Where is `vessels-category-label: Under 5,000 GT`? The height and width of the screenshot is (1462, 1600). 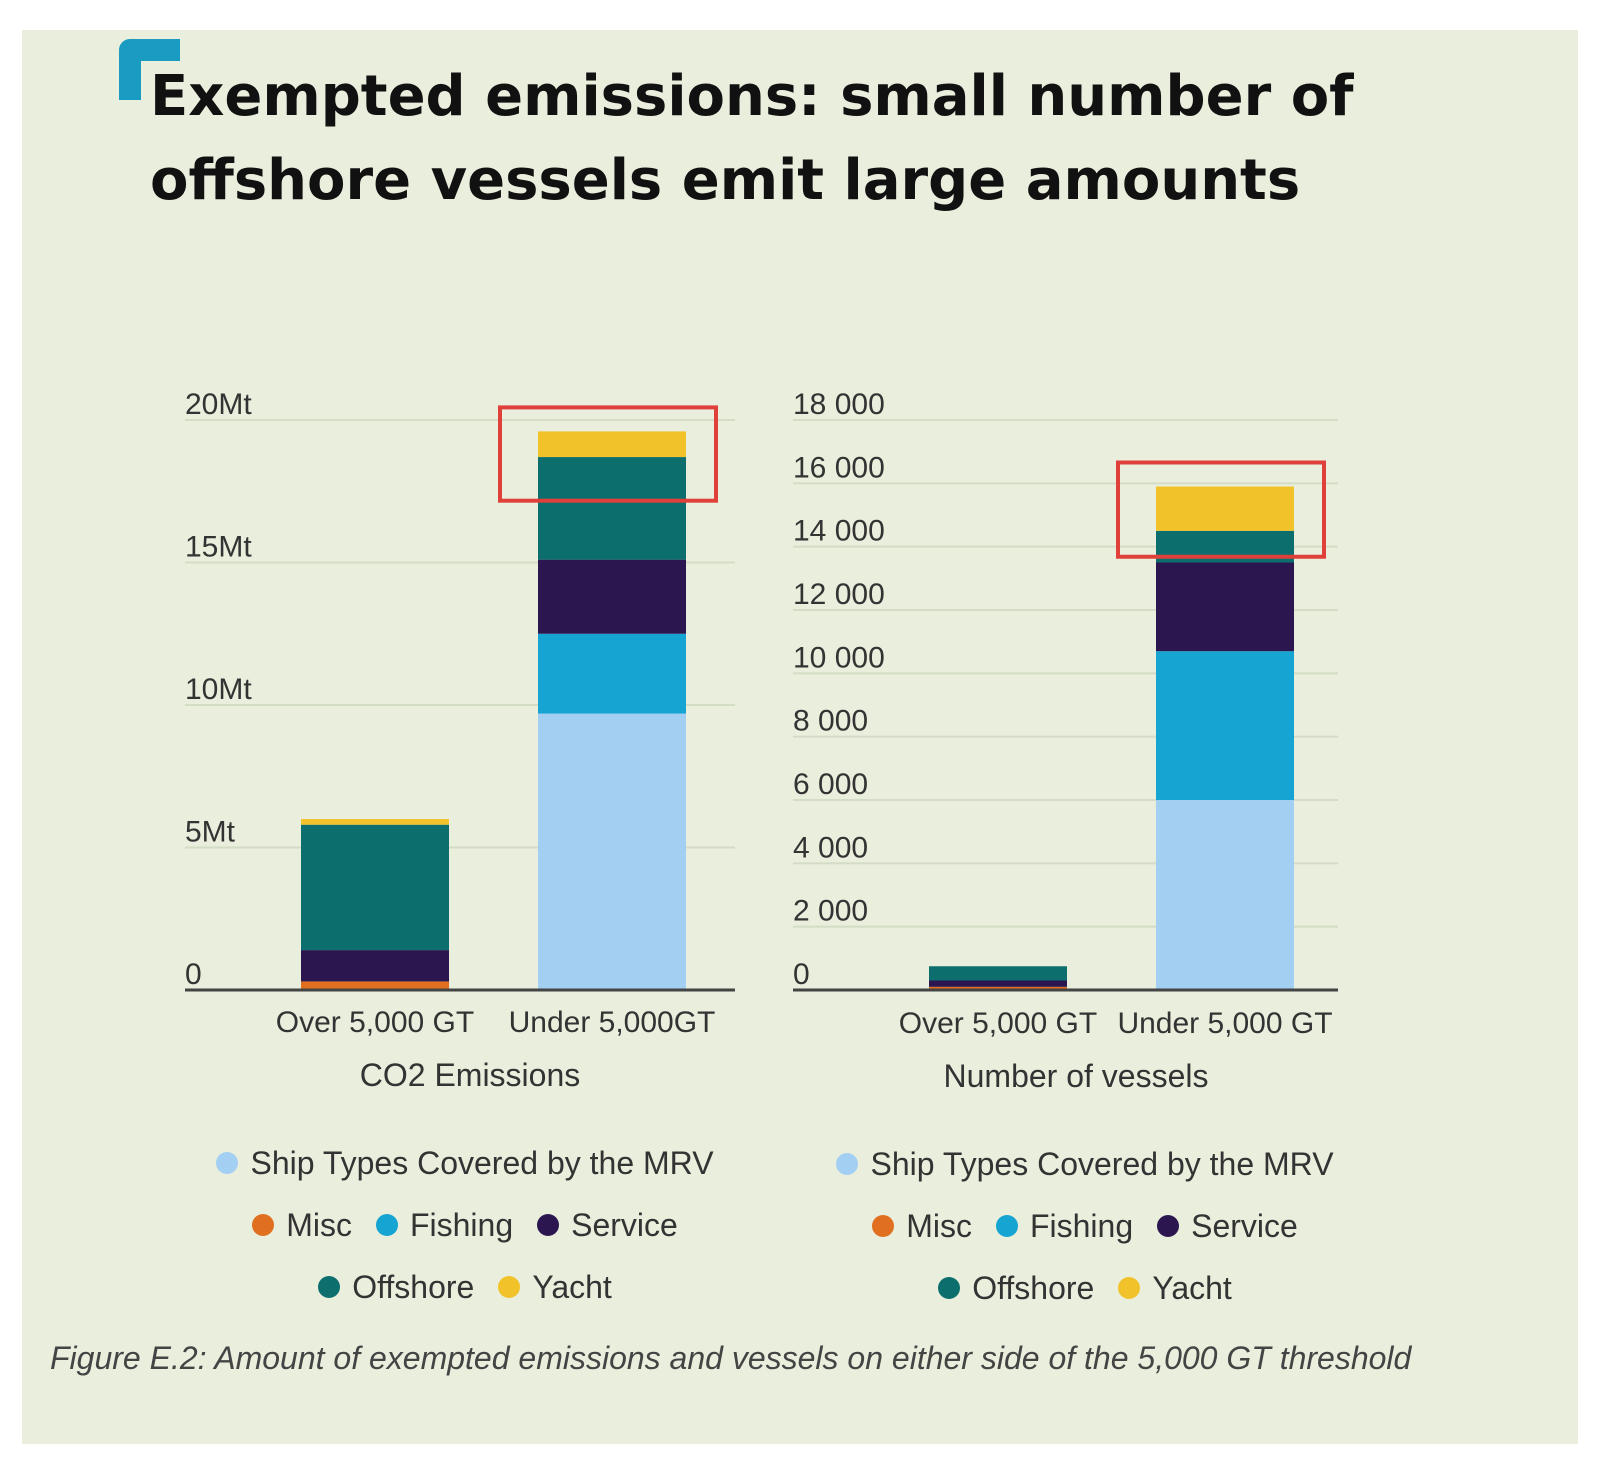 vessels-category-label: Under 5,000 GT is located at coordinates (1224, 1023).